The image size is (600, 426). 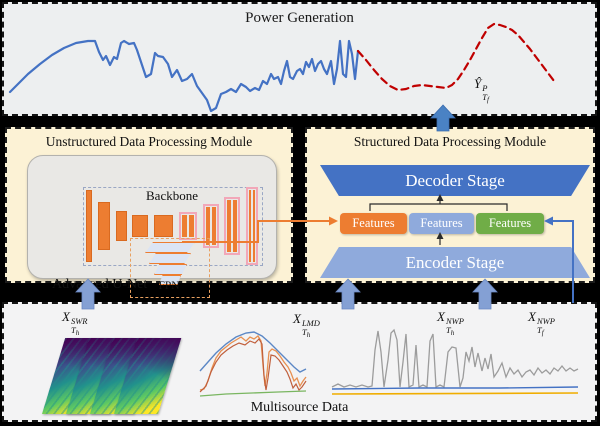 I want to click on backbone-label: Backbone, so click(x=172, y=195).